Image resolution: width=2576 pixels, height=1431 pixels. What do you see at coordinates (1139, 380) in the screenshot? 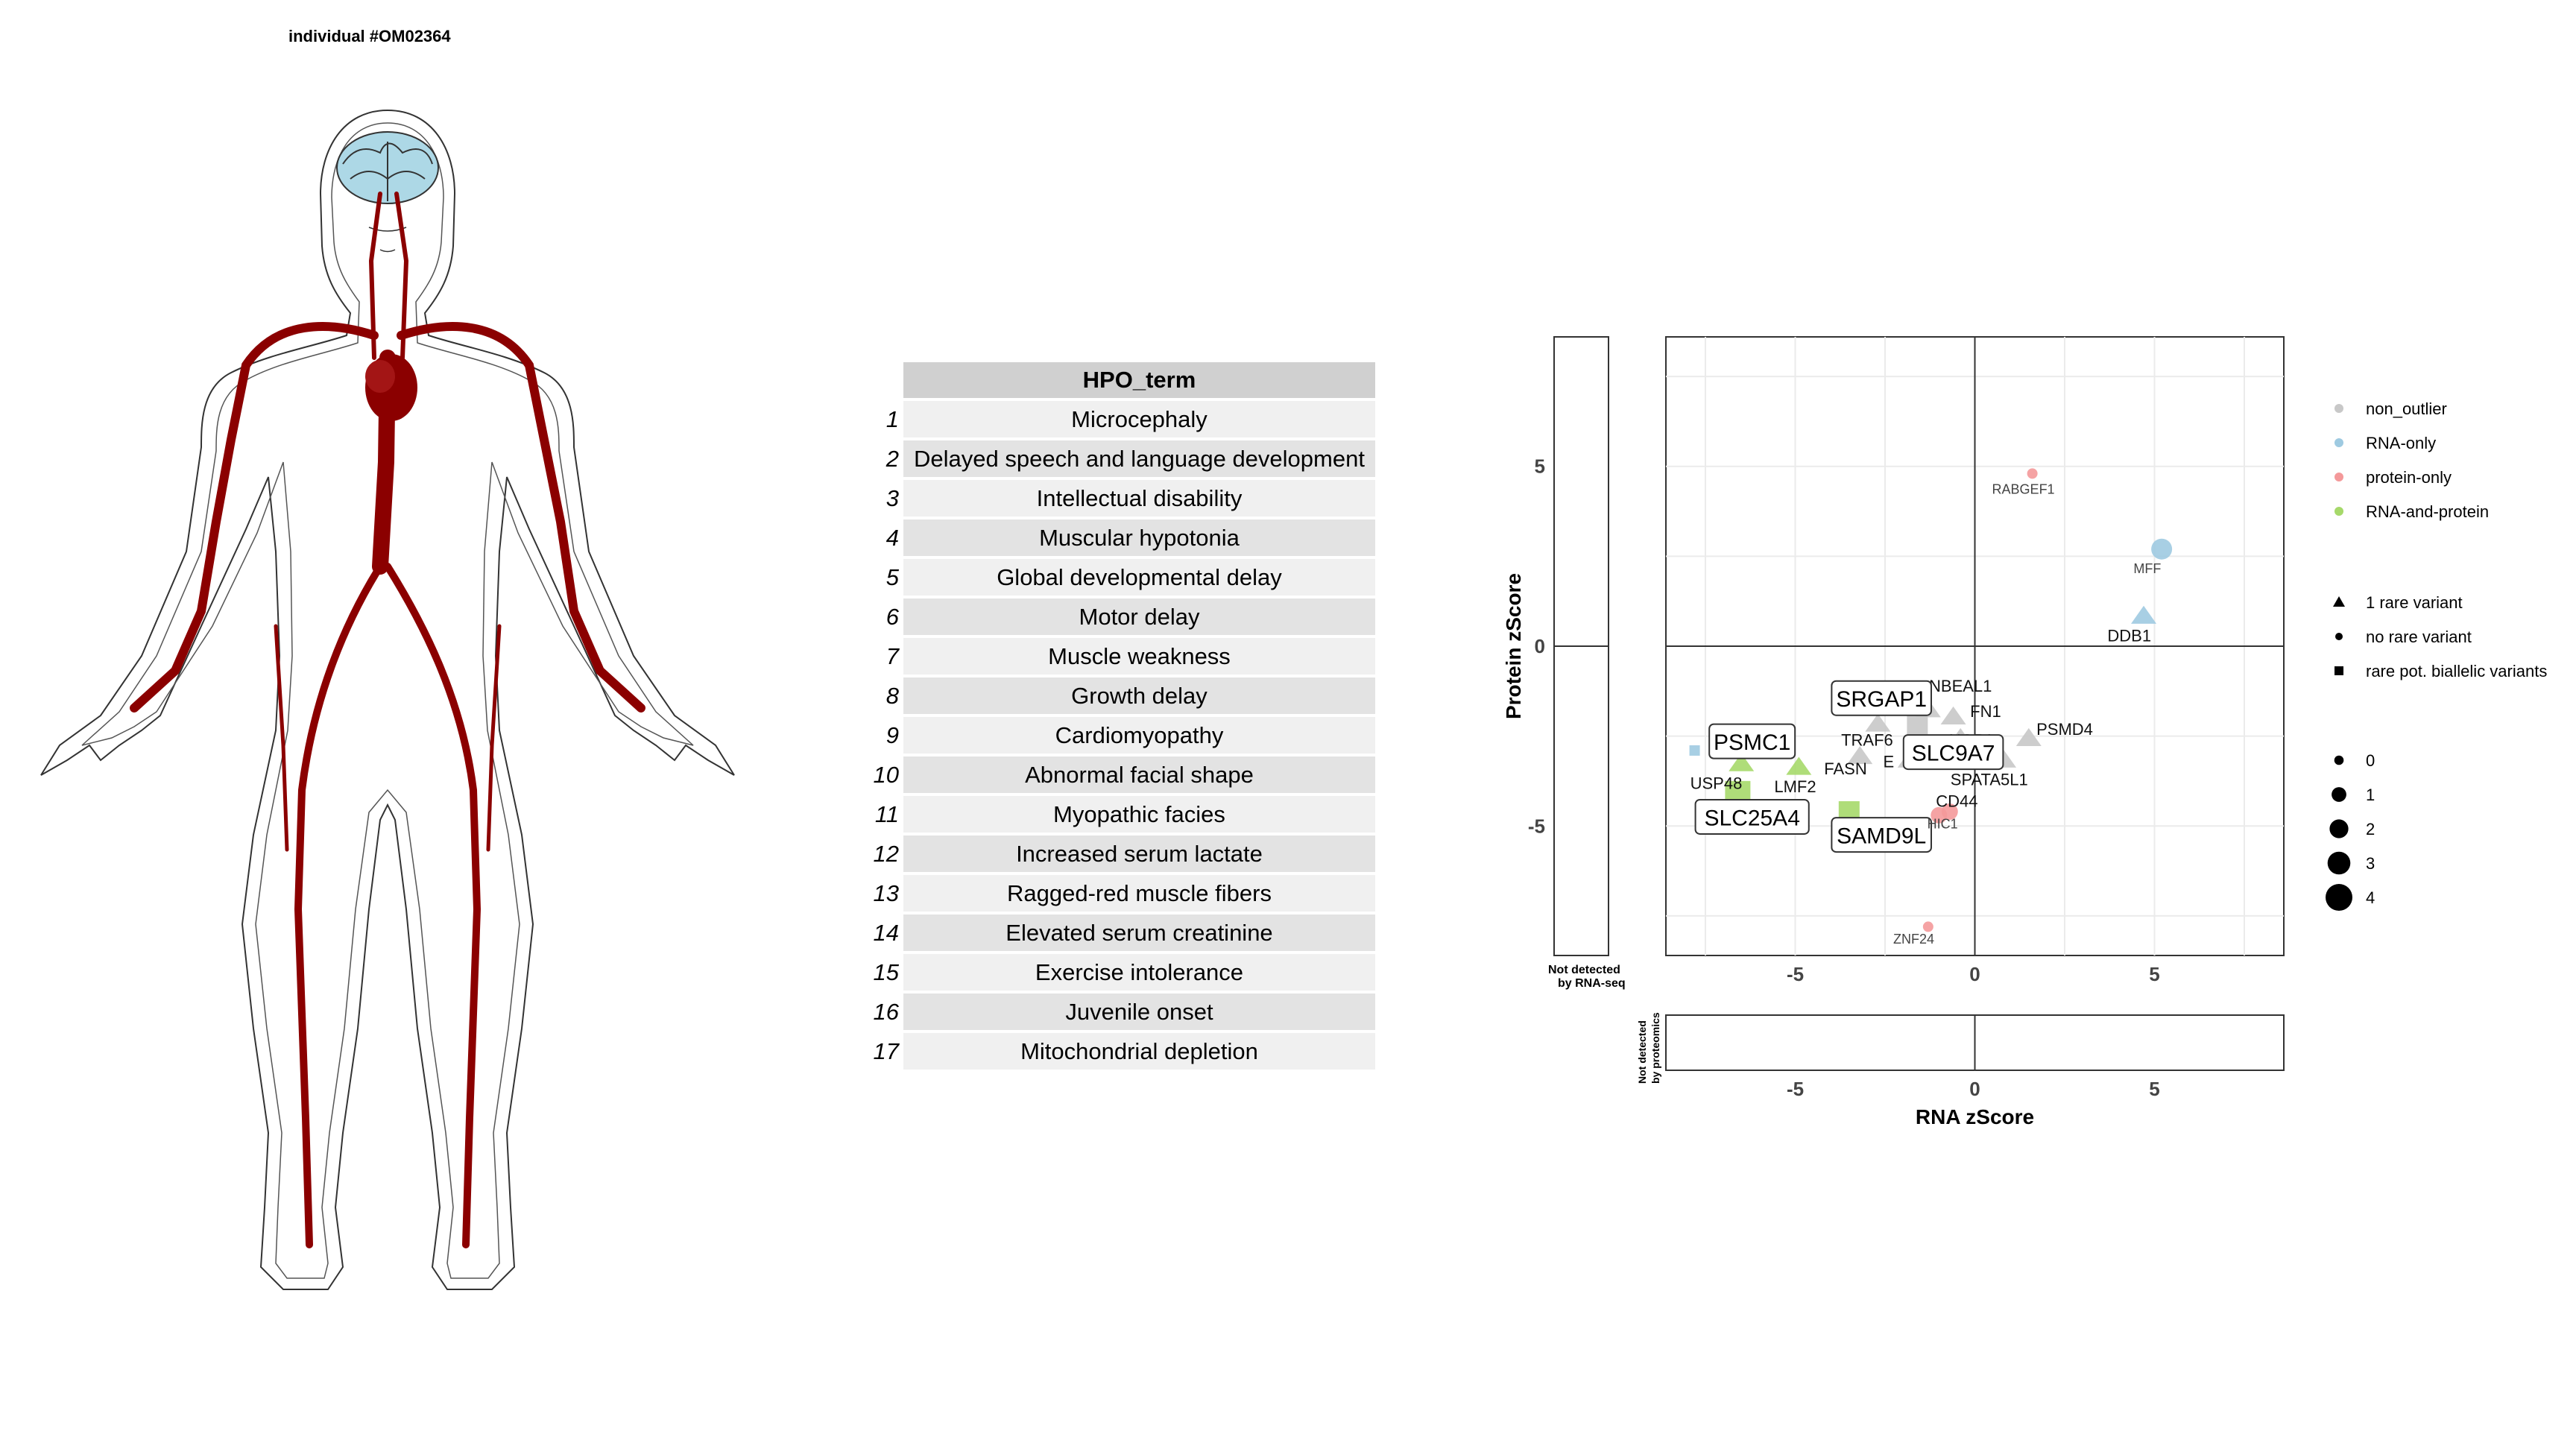
I see `hpo-term-header: HPO_term` at bounding box center [1139, 380].